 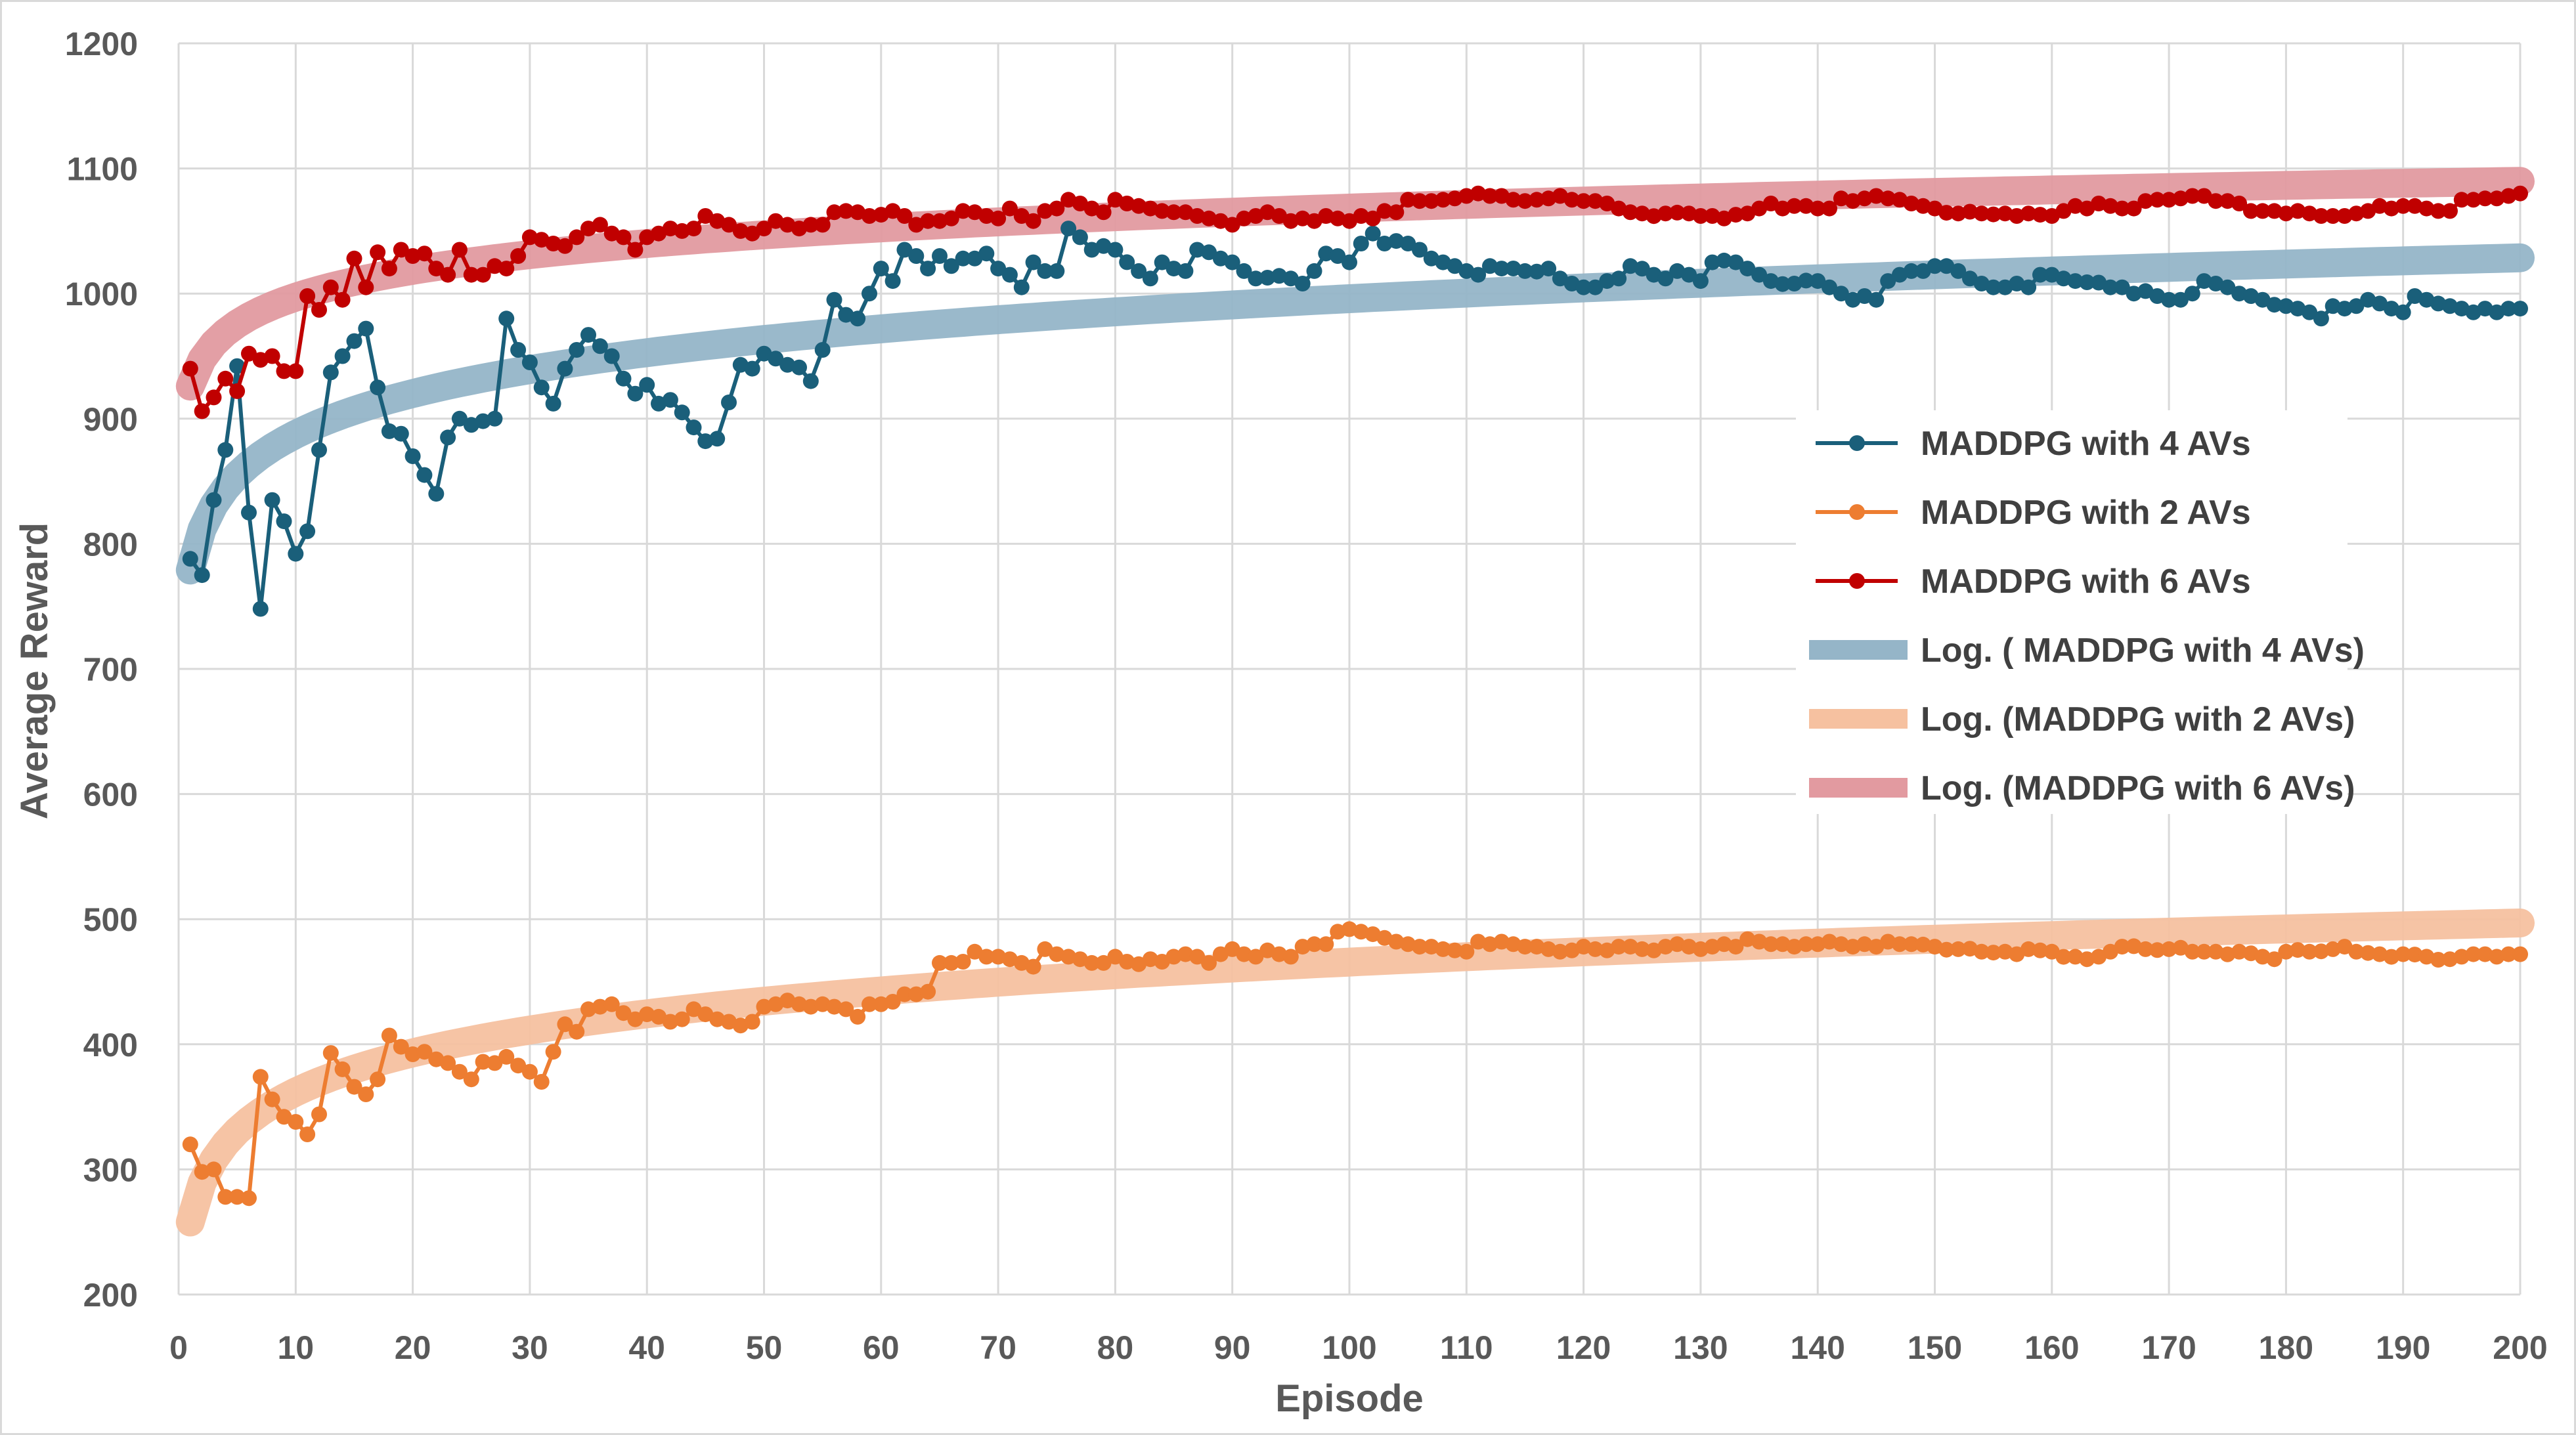 What do you see at coordinates (2052, 1347) in the screenshot?
I see `x-tick-label: 160` at bounding box center [2052, 1347].